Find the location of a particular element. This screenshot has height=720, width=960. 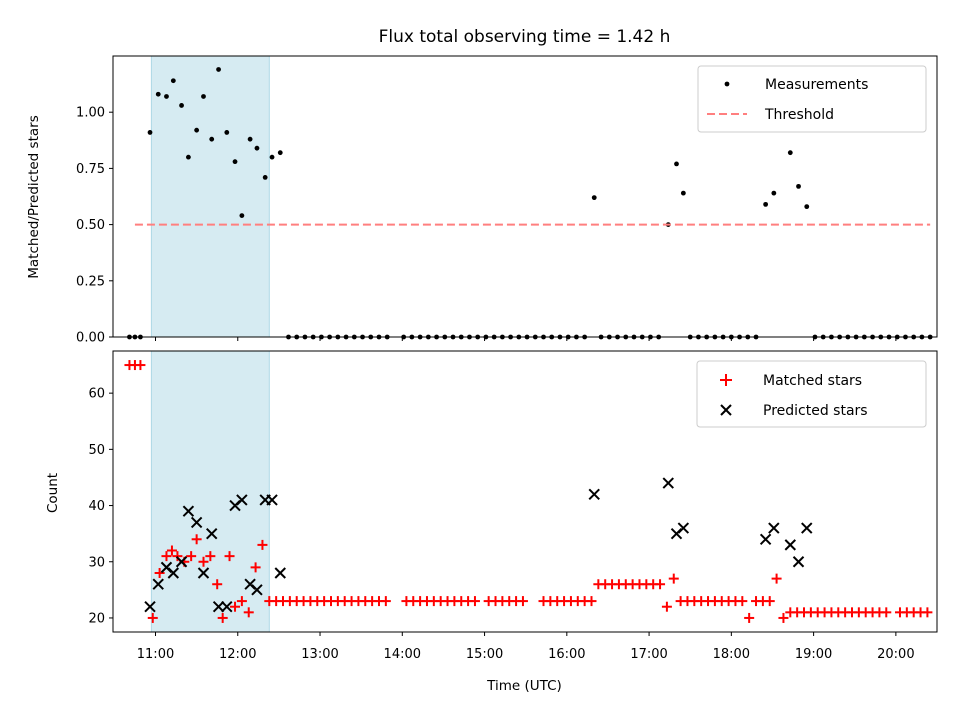

x-axis-label: Time (UTC) is located at coordinates (524, 686).